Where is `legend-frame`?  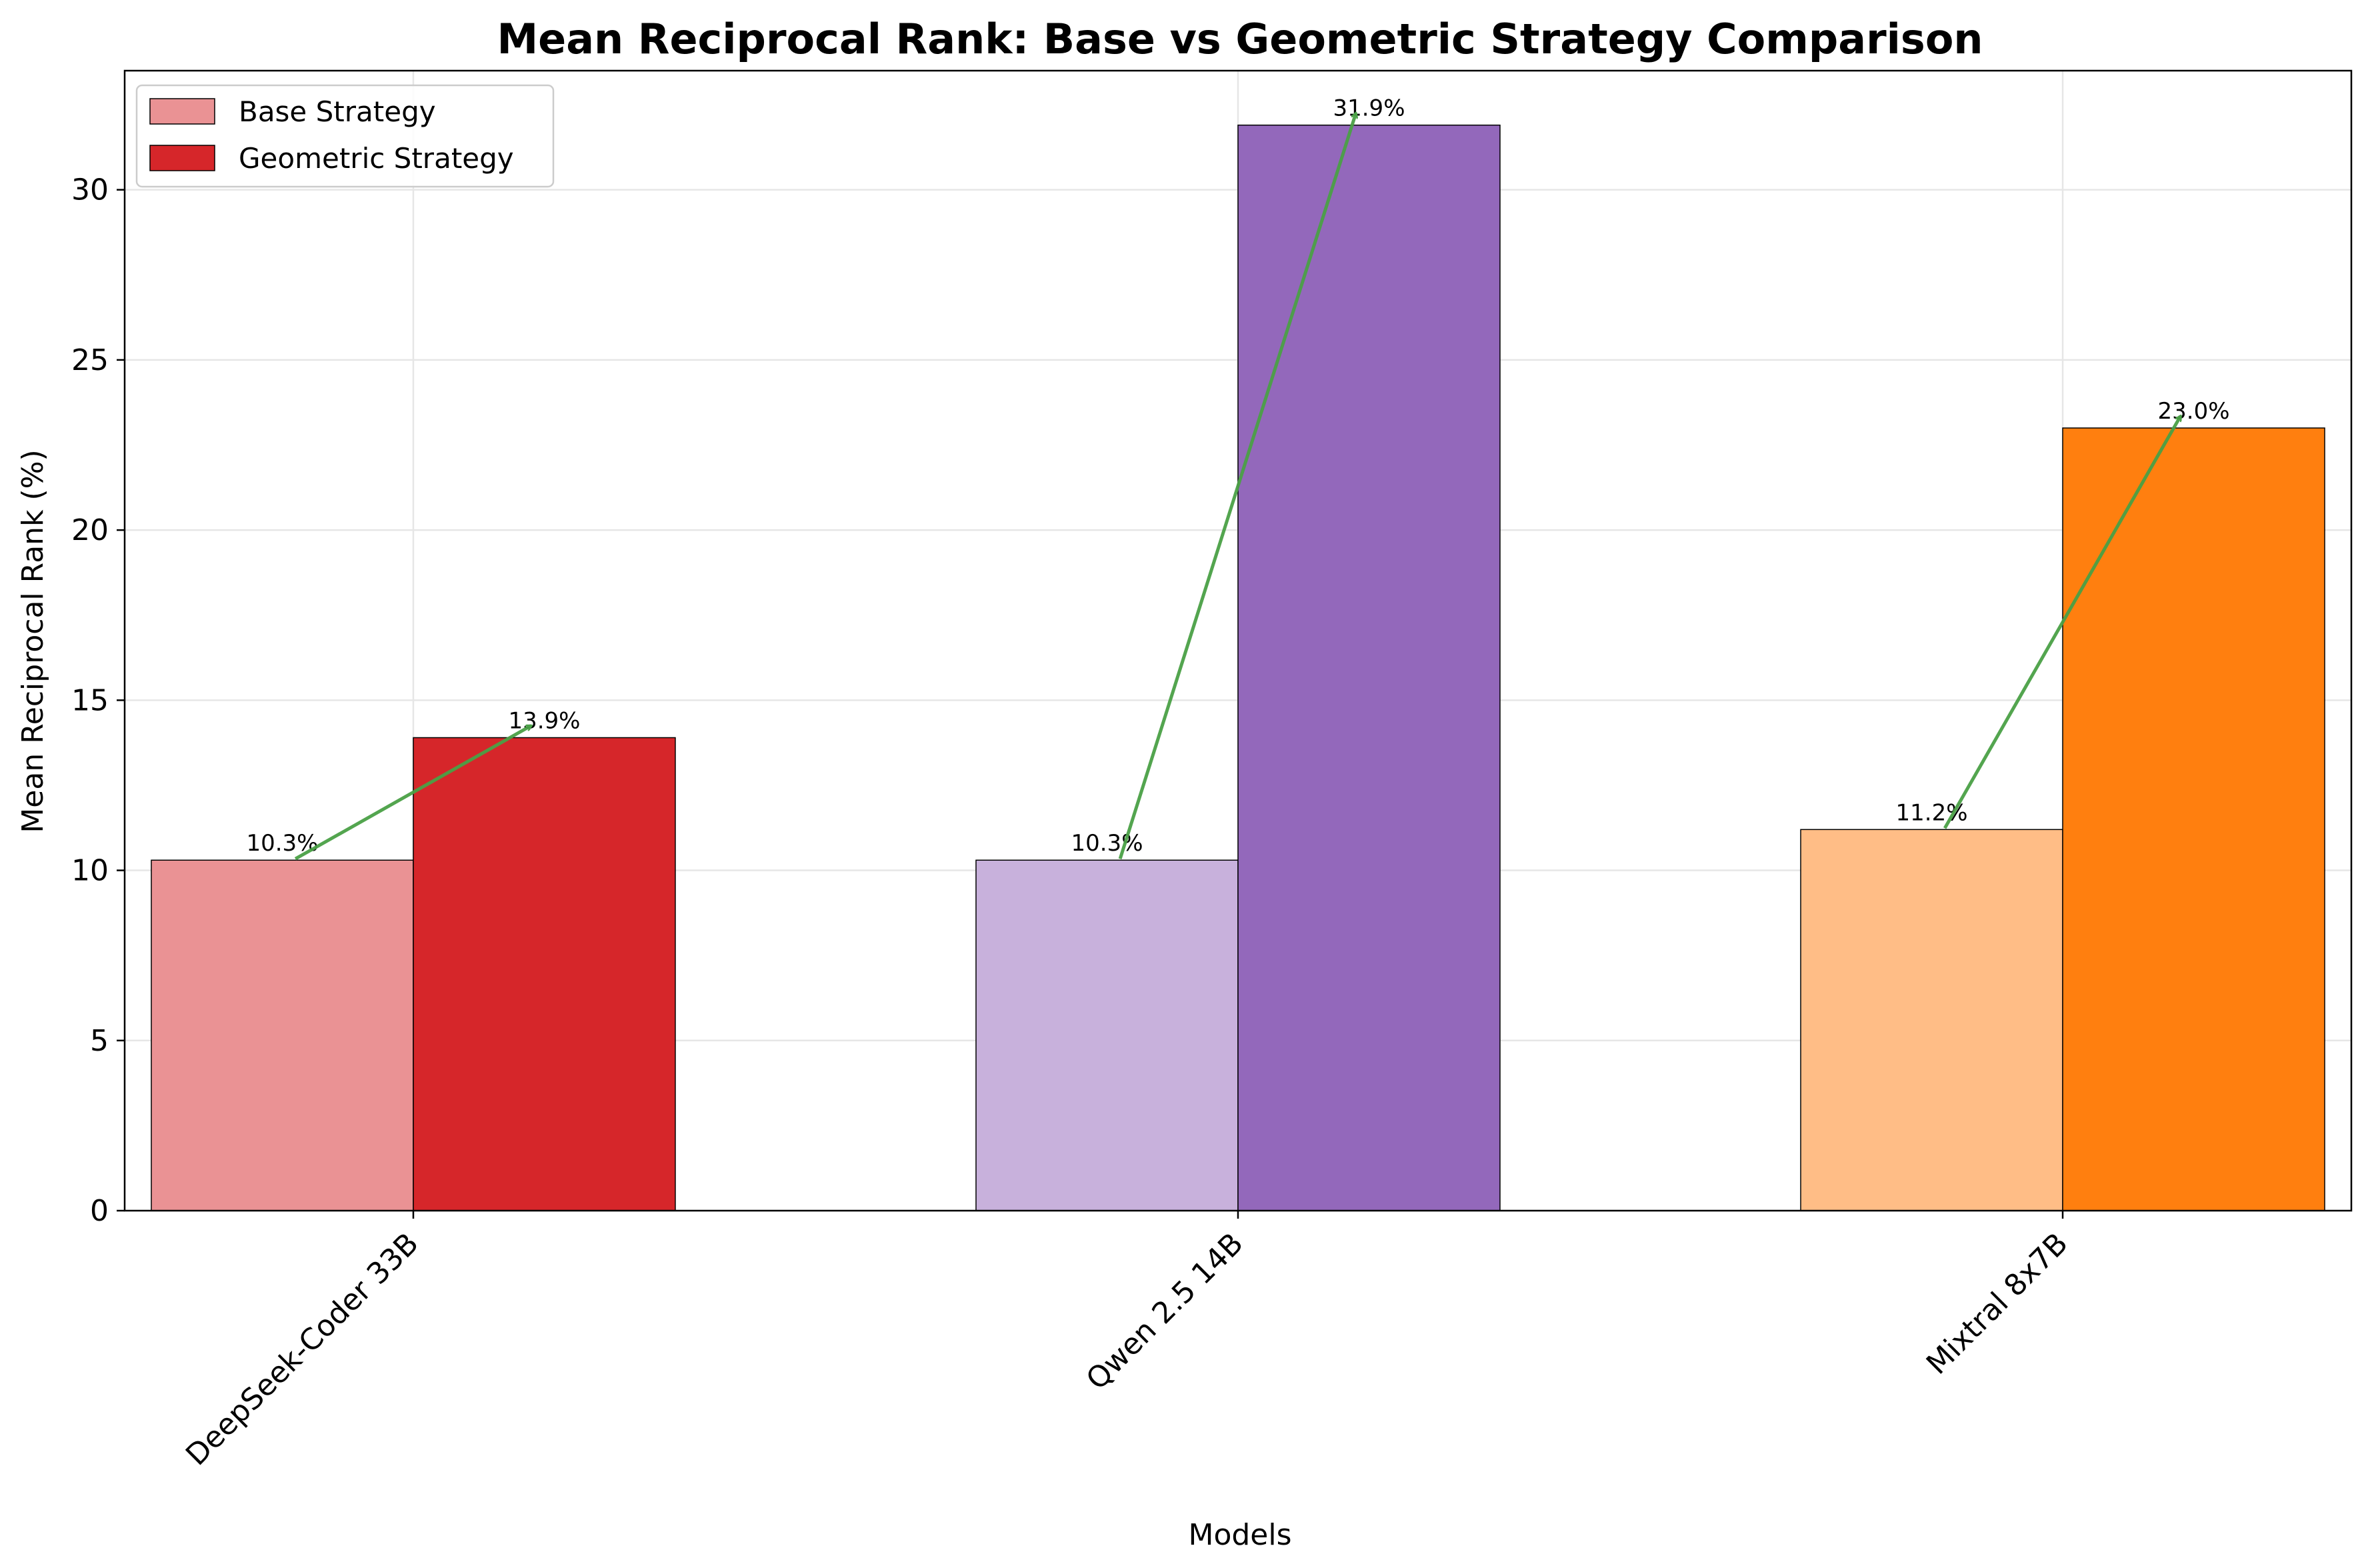
legend-frame is located at coordinates (345, 136).